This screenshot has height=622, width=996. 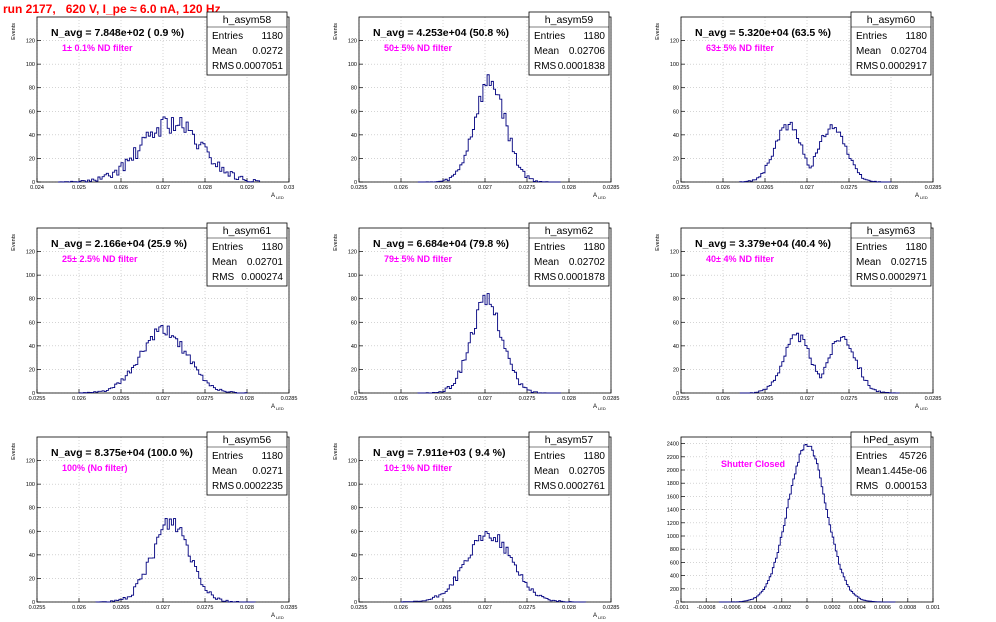 I want to click on x-tick-label: 0.024, so click(x=37, y=188).